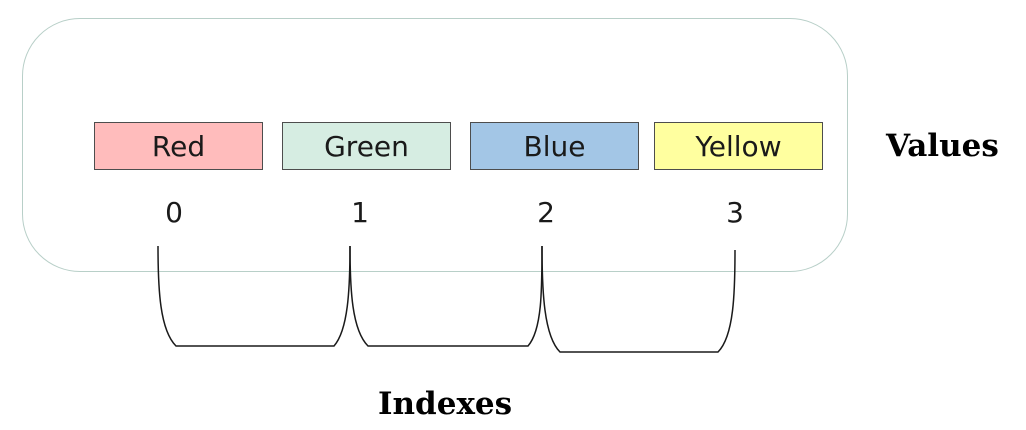 Image resolution: width=1026 pixels, height=430 pixels. Describe the element at coordinates (735, 212) in the screenshot. I see `index-label-3: 3` at that location.